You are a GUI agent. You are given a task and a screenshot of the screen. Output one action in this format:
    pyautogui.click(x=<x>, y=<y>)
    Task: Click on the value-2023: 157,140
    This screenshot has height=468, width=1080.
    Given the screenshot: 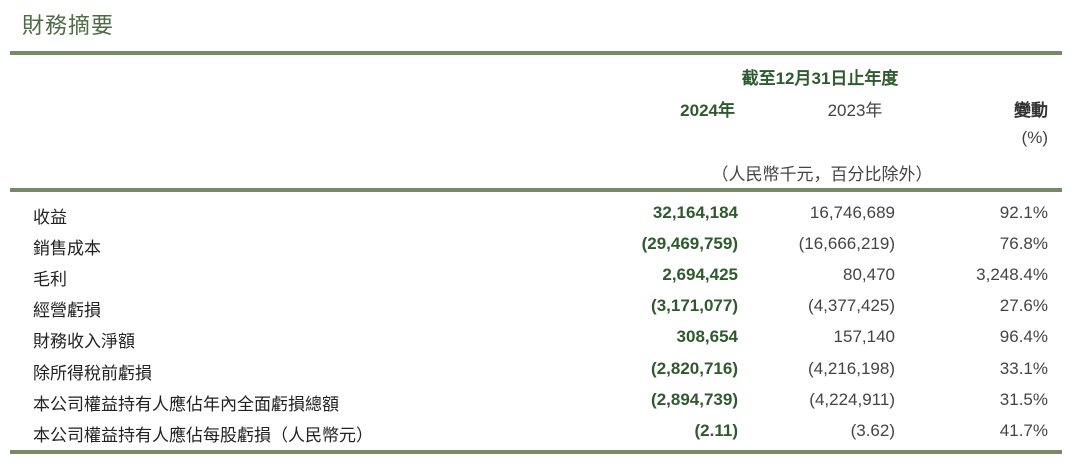 What is the action you would take?
    pyautogui.click(x=864, y=336)
    